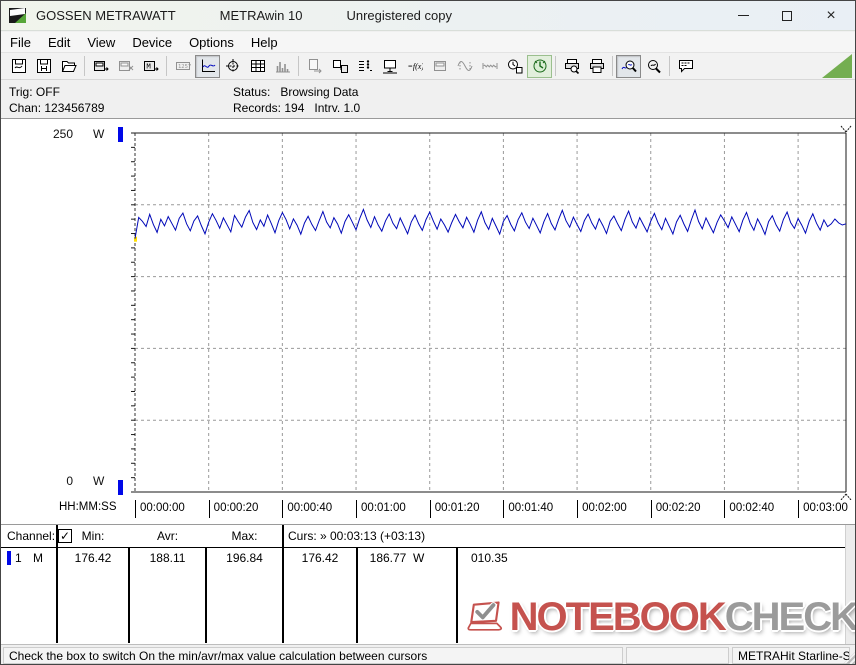 The image size is (856, 665). I want to click on cell-cursor2-value: 186.77 W, so click(397, 558).